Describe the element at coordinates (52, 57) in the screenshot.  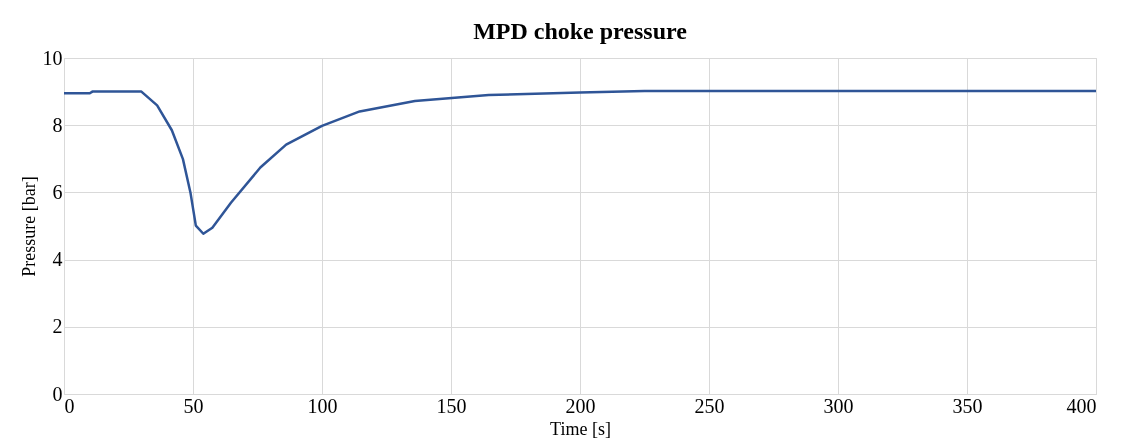
I see `y-tick-label: 10` at that location.